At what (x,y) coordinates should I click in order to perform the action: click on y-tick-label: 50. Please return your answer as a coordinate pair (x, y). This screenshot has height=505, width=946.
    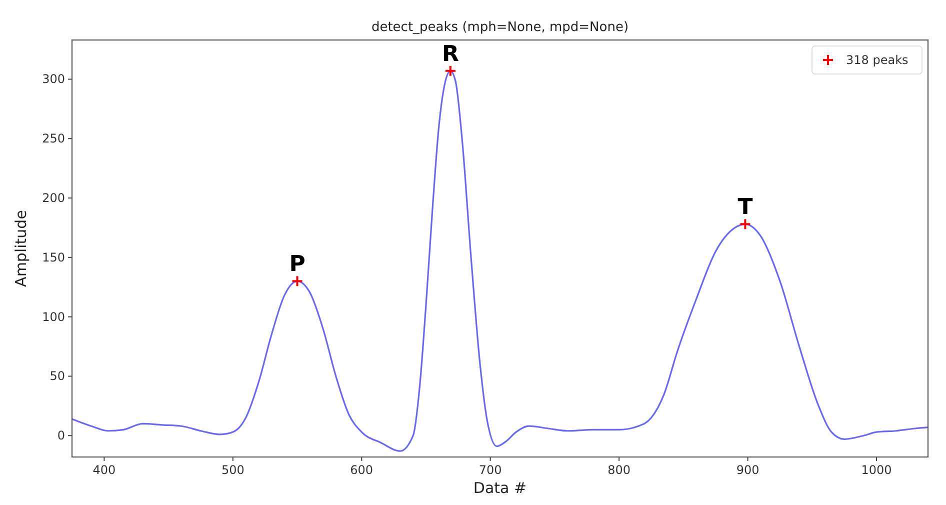
    Looking at the image, I should click on (57, 376).